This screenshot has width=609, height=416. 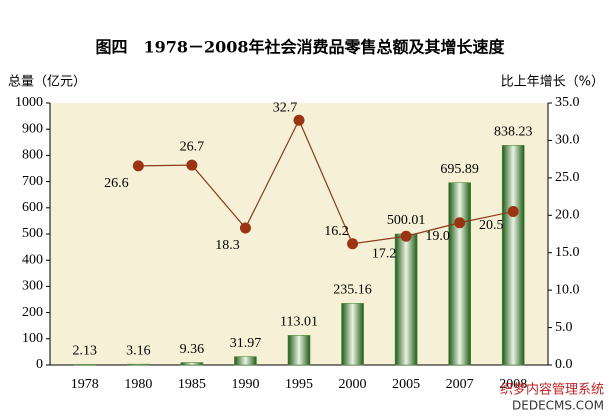 I want to click on watermark-text: 织梦内容管理系统, so click(x=552, y=390).